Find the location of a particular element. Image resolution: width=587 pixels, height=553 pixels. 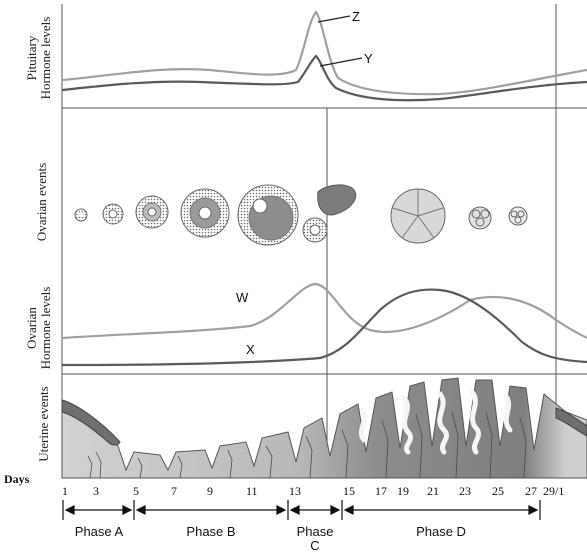

phase-d-arrow is located at coordinates (441, 510).